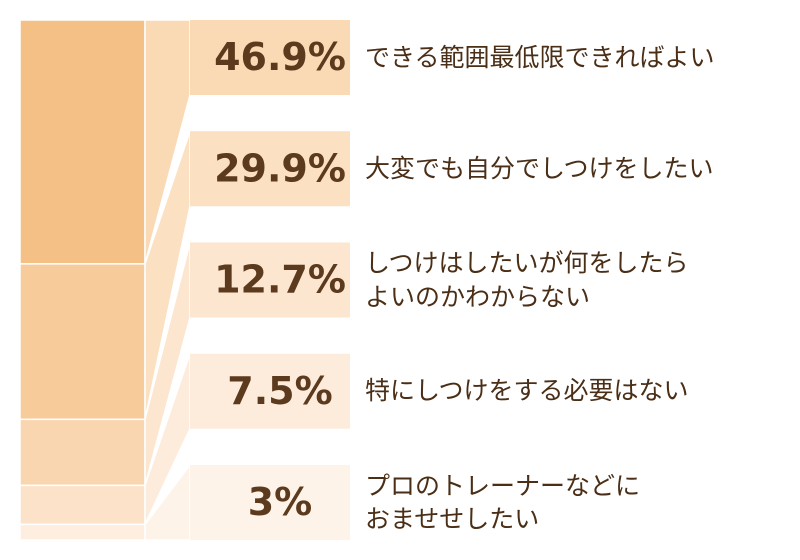  I want to click on value-label: 29.9%, so click(280, 168).